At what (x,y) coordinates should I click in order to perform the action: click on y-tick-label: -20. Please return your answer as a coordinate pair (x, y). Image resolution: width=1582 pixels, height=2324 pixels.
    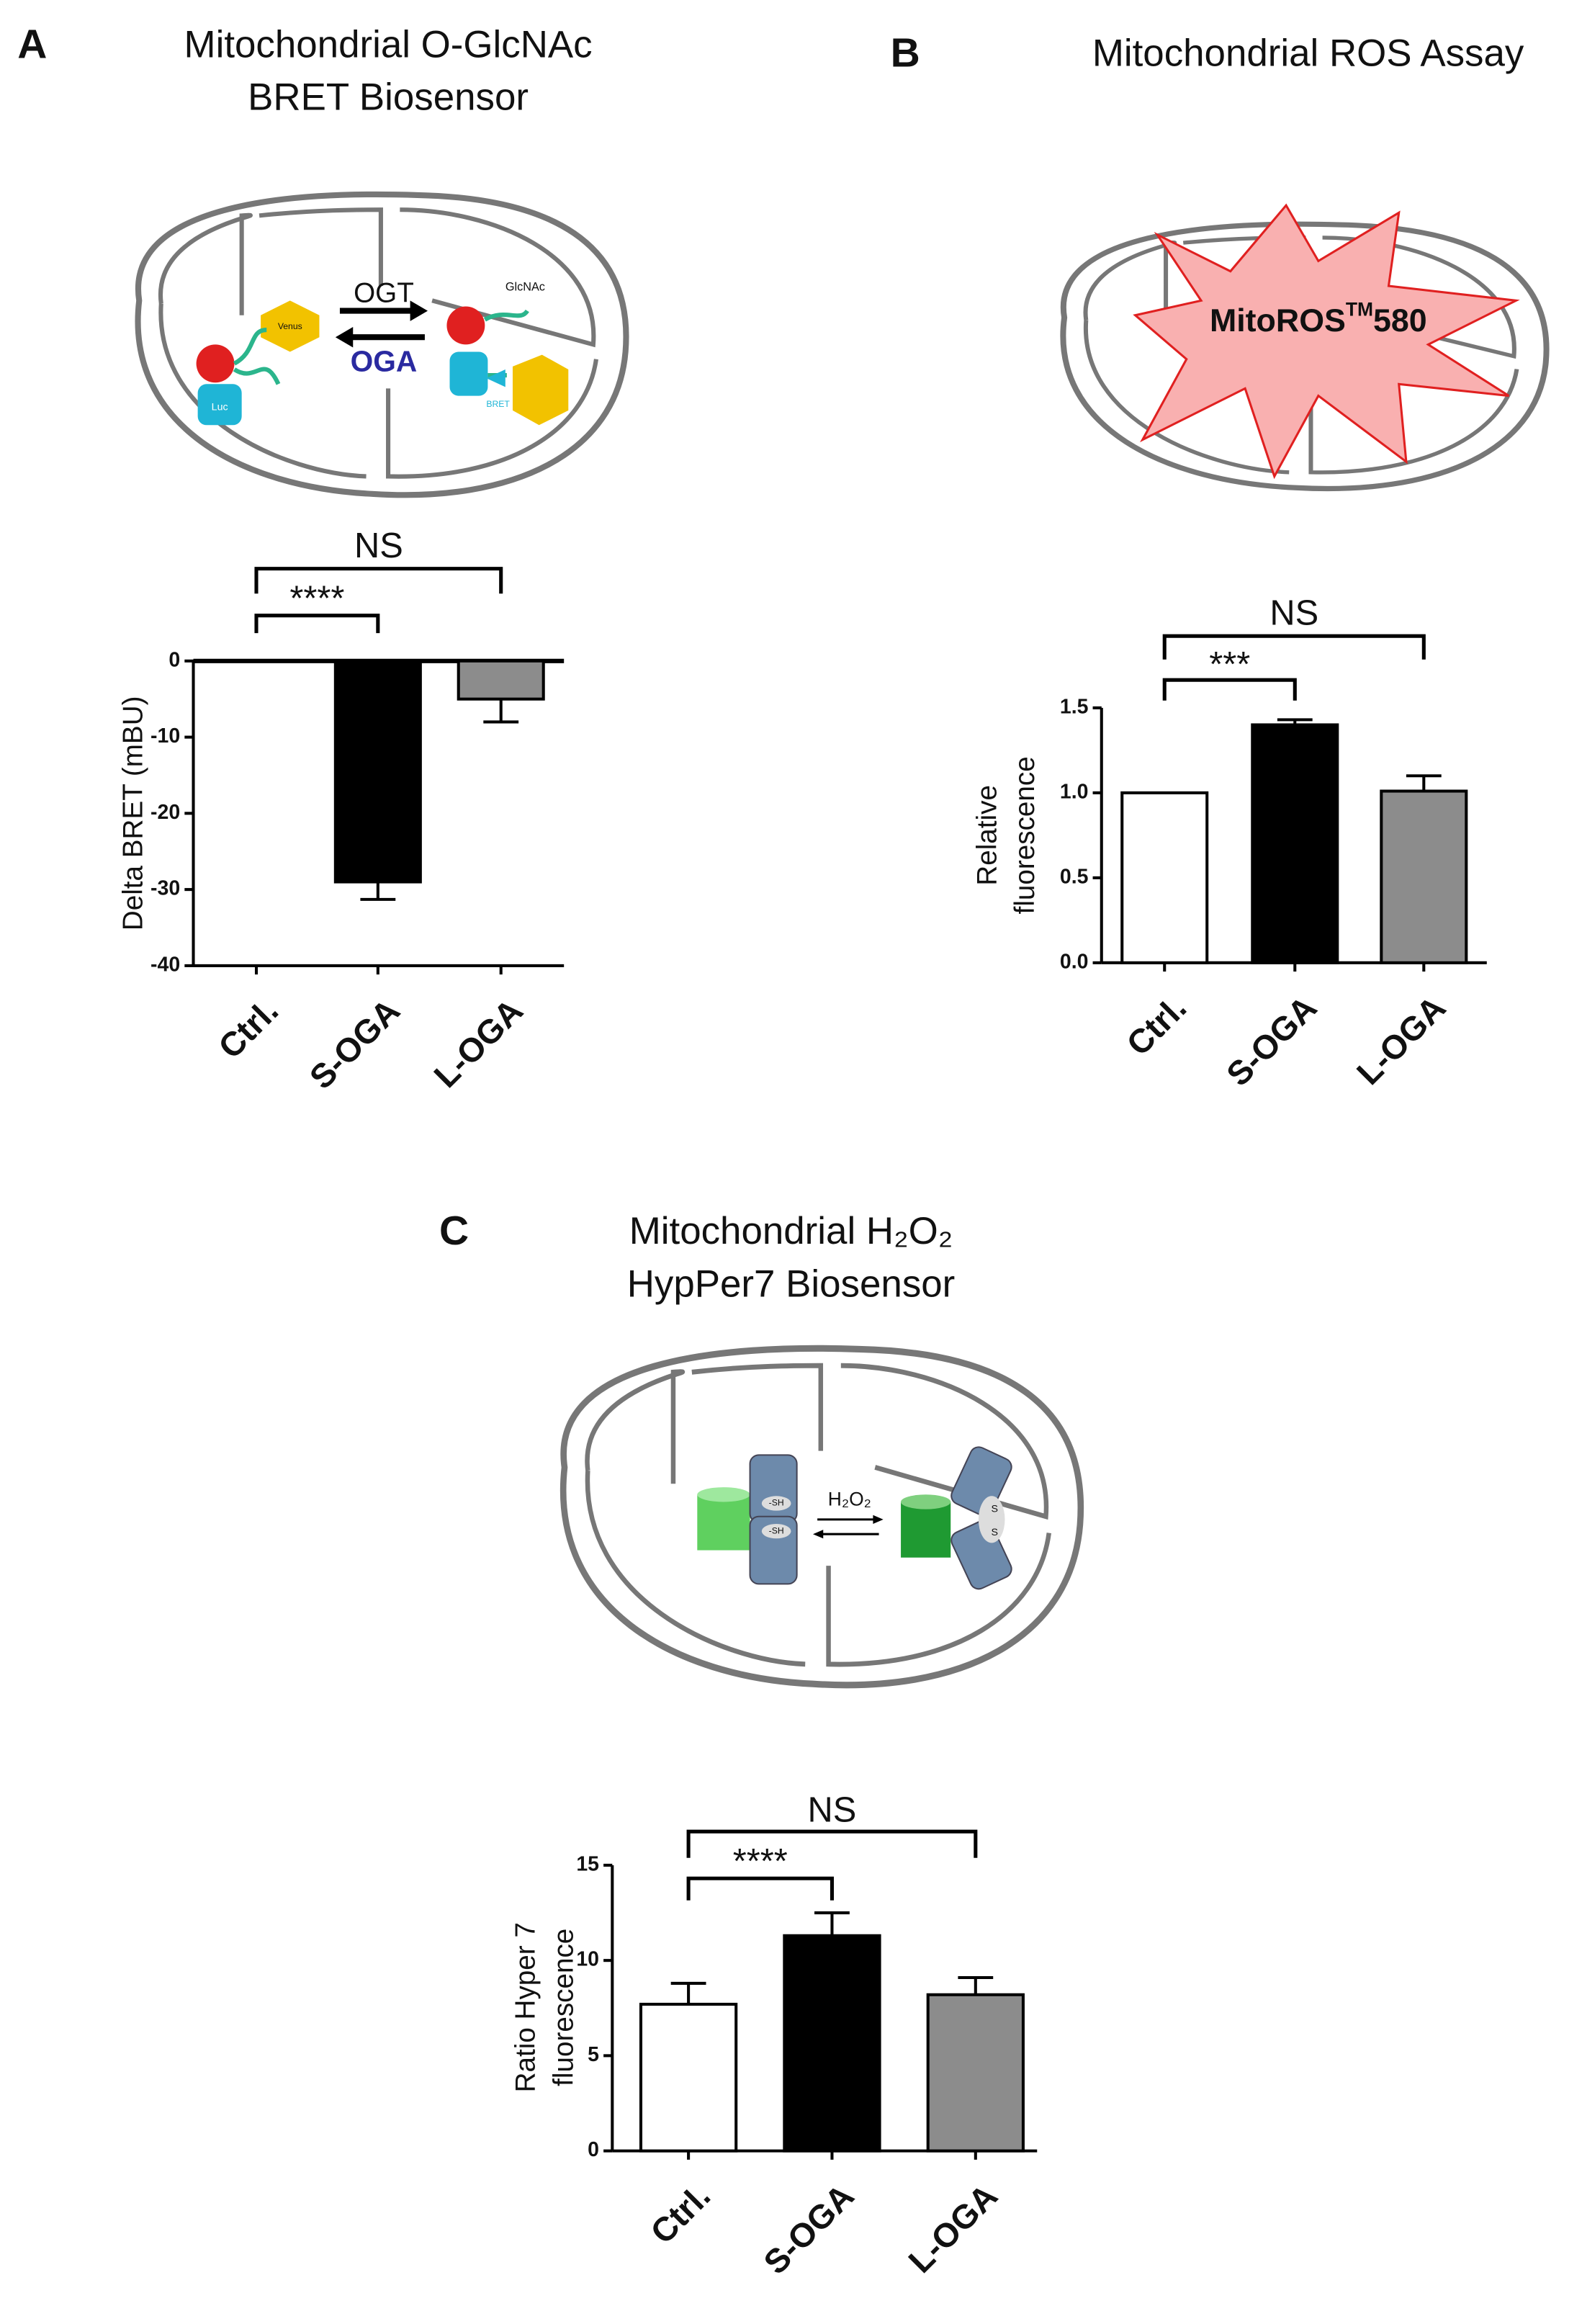
    Looking at the image, I should click on (165, 812).